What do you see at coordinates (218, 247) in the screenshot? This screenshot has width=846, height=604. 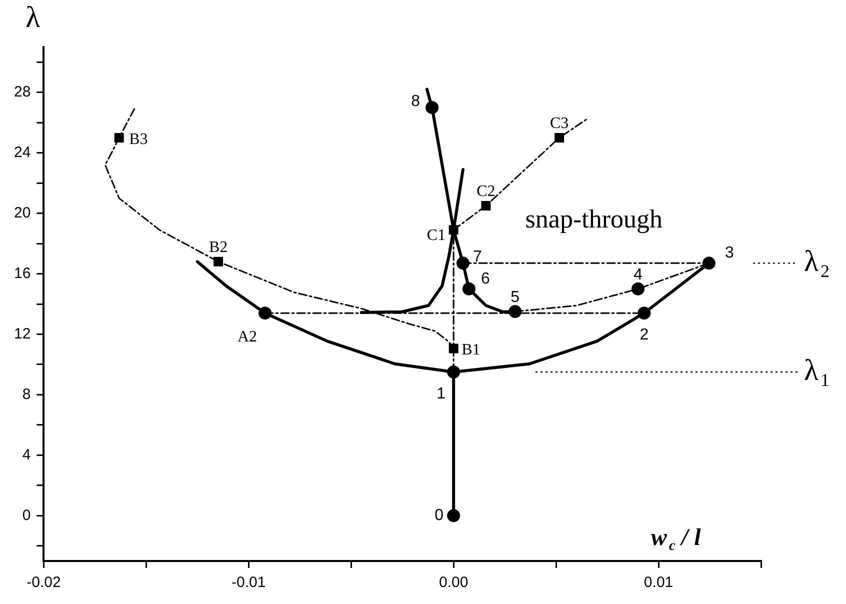 I see `annotation: B2` at bounding box center [218, 247].